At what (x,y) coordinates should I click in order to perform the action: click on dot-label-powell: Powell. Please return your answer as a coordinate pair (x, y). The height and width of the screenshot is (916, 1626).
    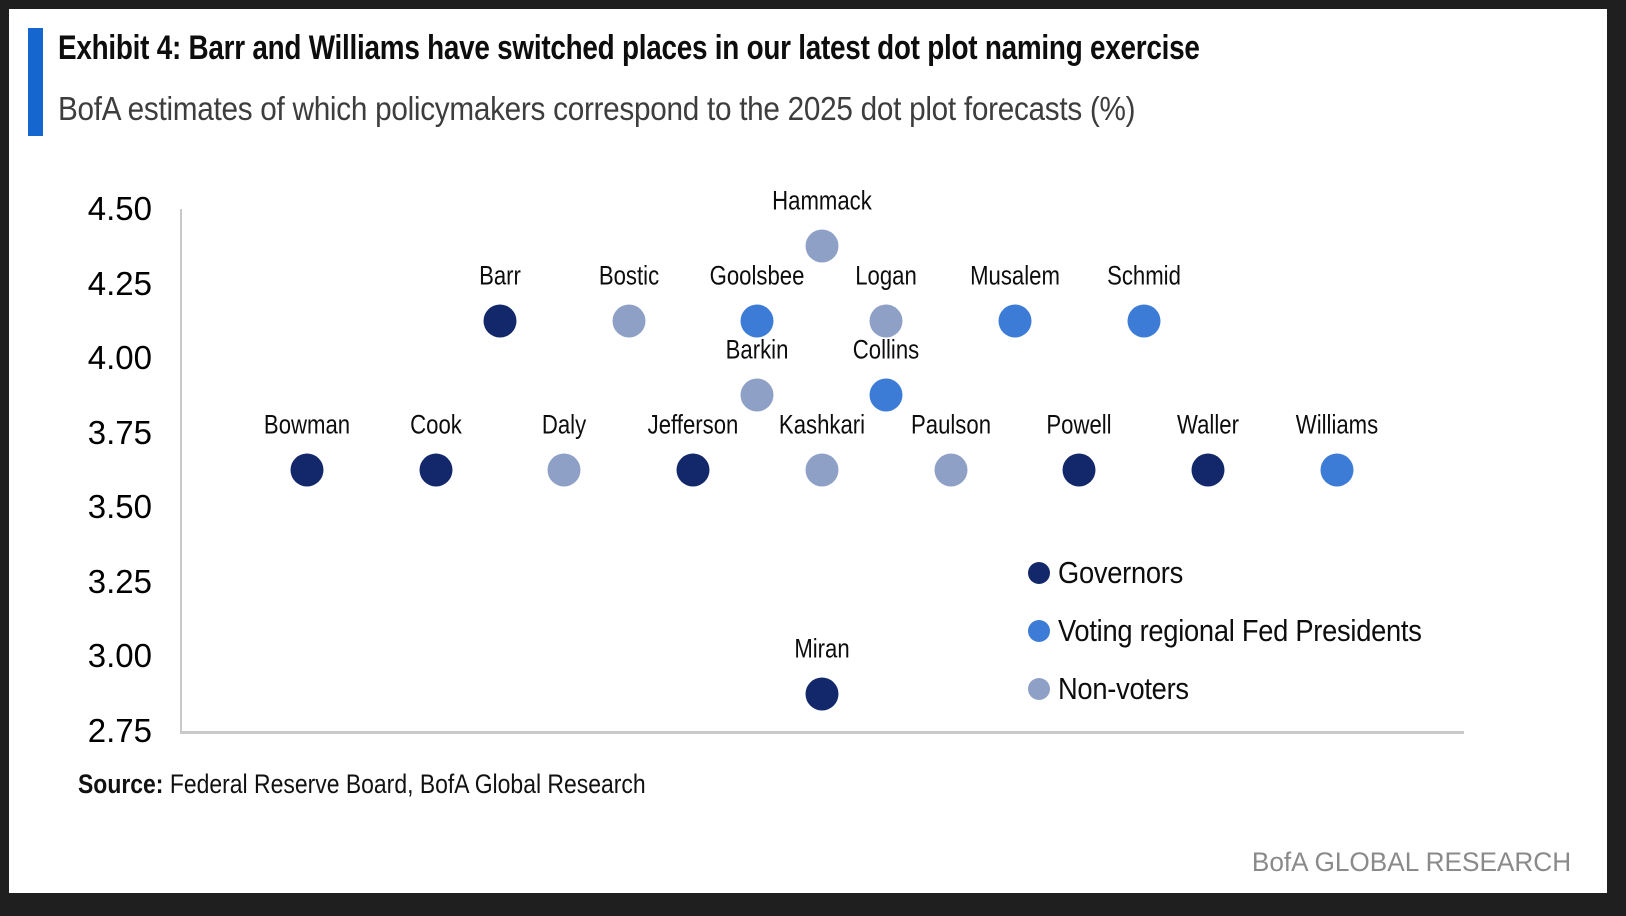
    Looking at the image, I should click on (1079, 424).